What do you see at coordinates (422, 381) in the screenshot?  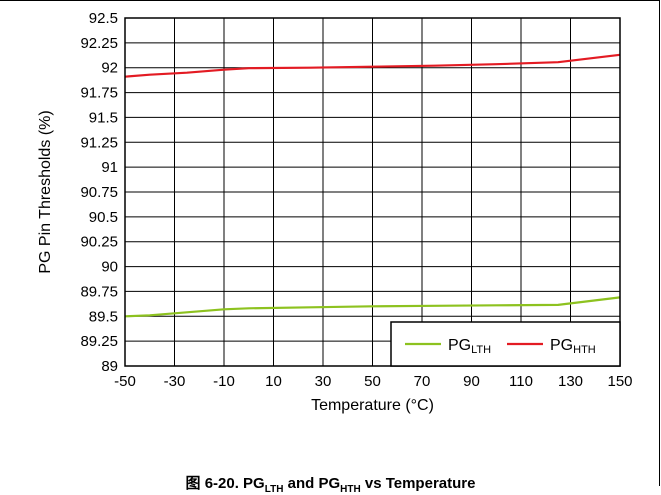 I see `x-tick-label: 70` at bounding box center [422, 381].